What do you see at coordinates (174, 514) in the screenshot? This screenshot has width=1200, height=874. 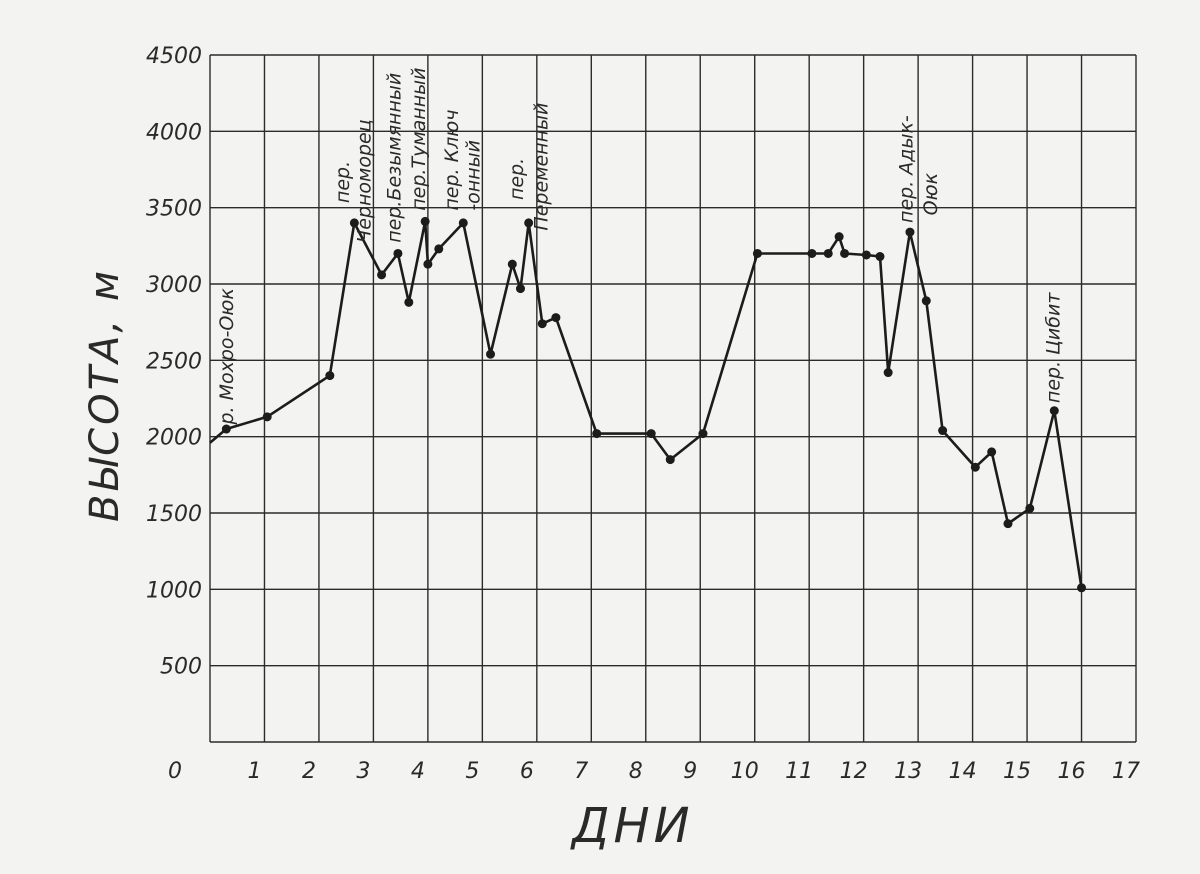 I see `y-tick-label: 1500` at bounding box center [174, 514].